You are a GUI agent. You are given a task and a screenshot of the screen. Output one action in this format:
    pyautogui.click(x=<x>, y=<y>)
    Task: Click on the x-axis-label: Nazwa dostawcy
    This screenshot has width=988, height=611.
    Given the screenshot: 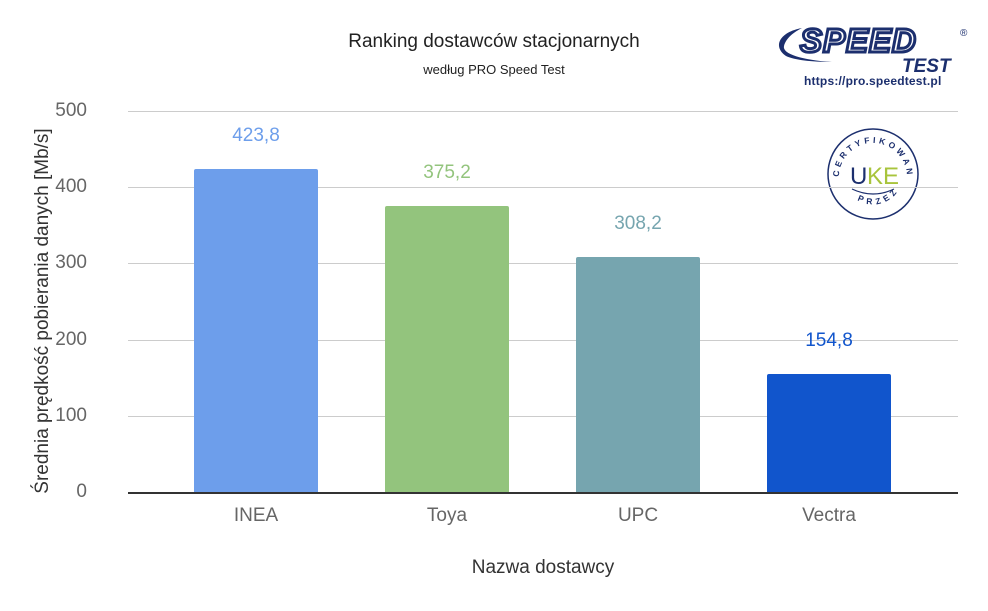 What is the action you would take?
    pyautogui.click(x=543, y=567)
    